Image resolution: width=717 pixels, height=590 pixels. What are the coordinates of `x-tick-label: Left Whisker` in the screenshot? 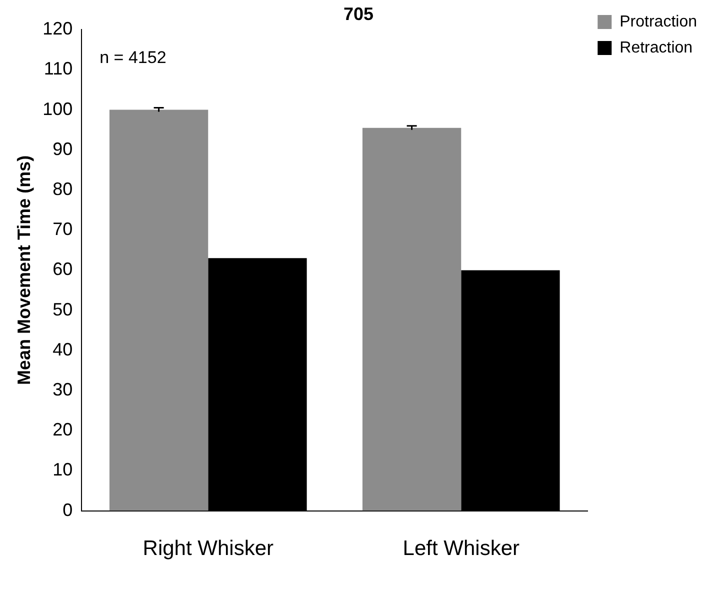 It's located at (461, 548).